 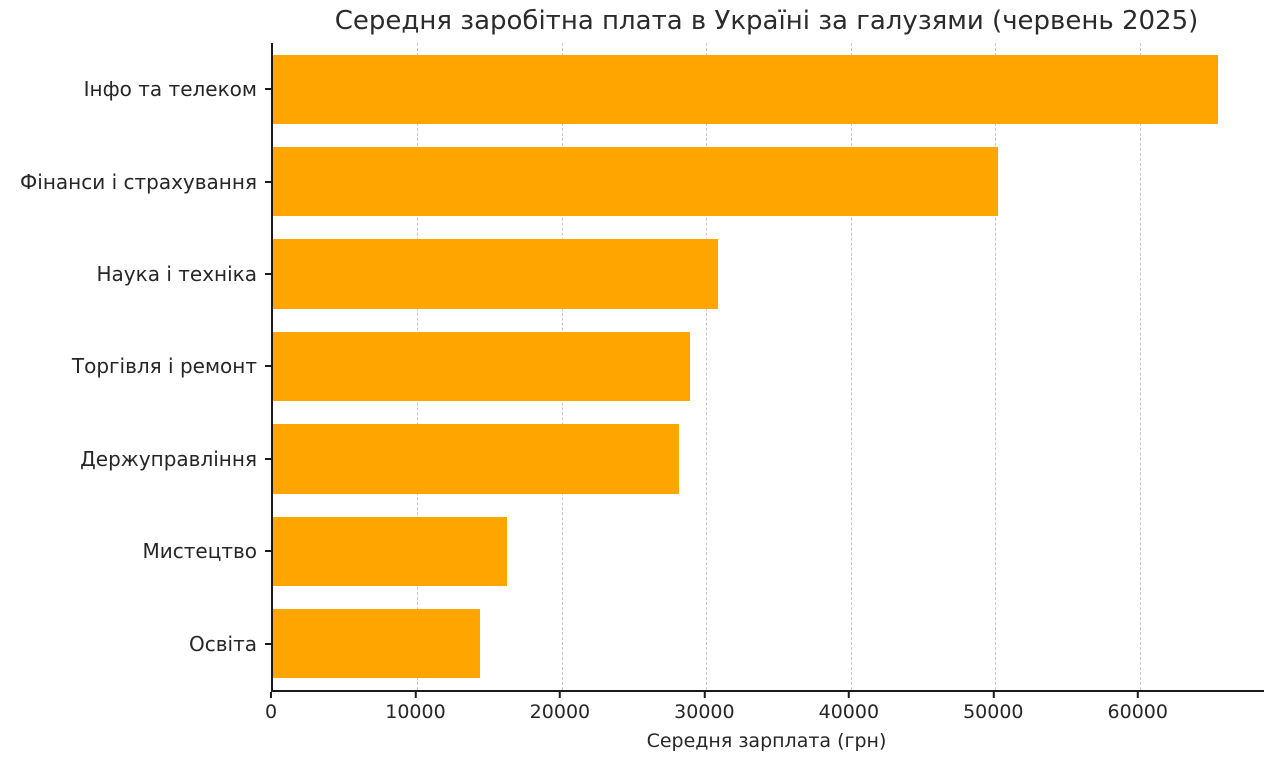 What do you see at coordinates (168, 458) in the screenshot?
I see `y-tick-label: Держуправління` at bounding box center [168, 458].